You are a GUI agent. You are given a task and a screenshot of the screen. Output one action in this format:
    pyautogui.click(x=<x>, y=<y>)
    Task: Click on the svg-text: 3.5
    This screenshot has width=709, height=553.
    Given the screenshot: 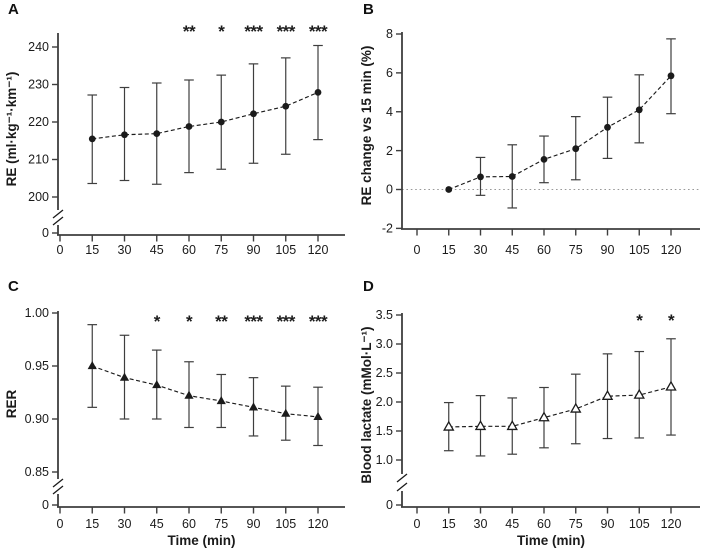 What is the action you would take?
    pyautogui.click(x=384, y=315)
    